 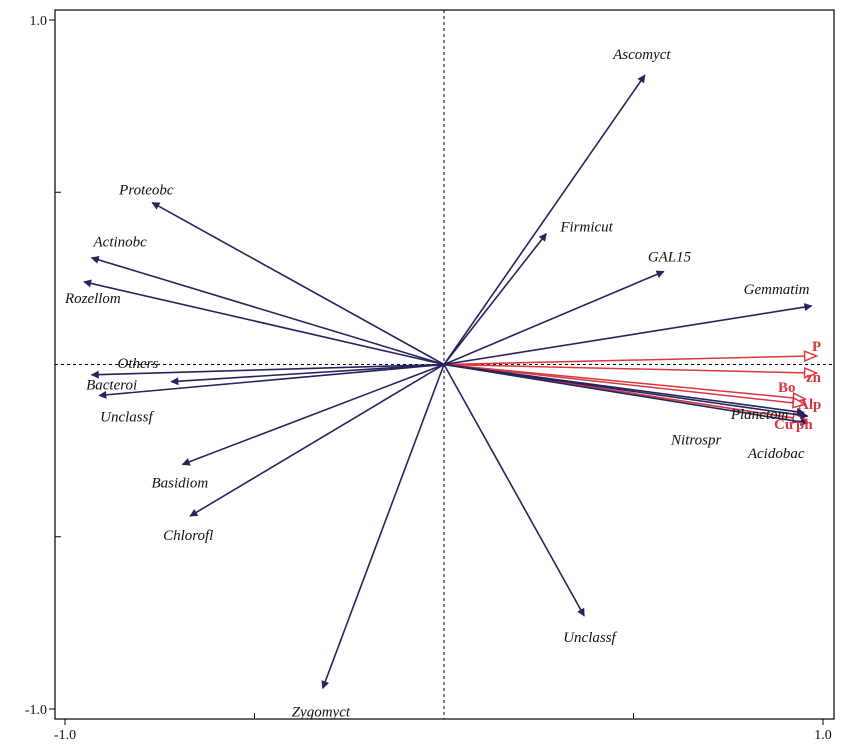 I want to click on species-label-nitrospr: Nitrospr, so click(x=695, y=441).